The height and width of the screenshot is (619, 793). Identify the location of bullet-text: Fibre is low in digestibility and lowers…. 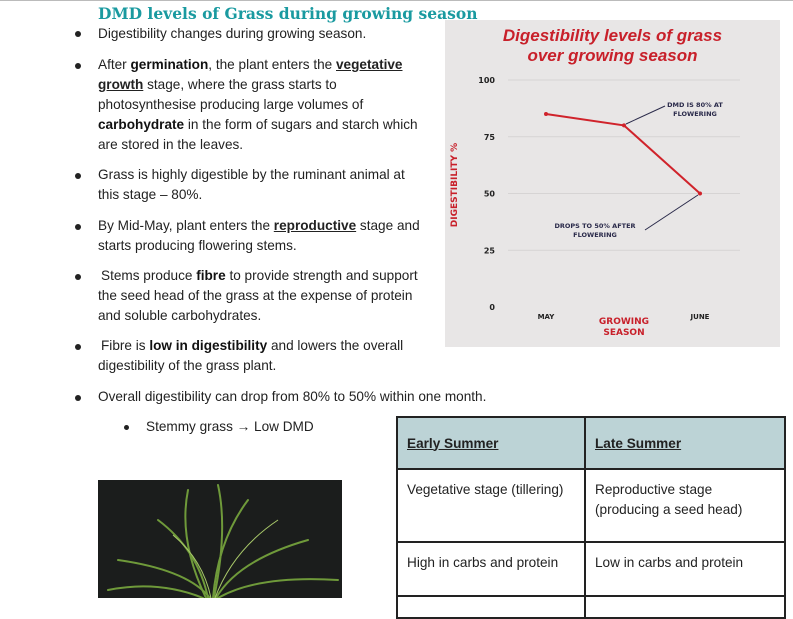
(251, 355).